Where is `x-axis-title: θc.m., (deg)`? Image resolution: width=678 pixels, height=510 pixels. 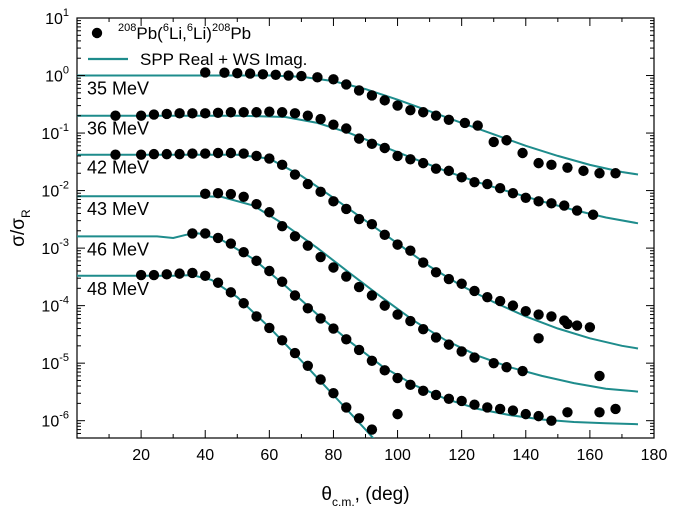
x-axis-title: θc.m., (deg) is located at coordinates (365, 496).